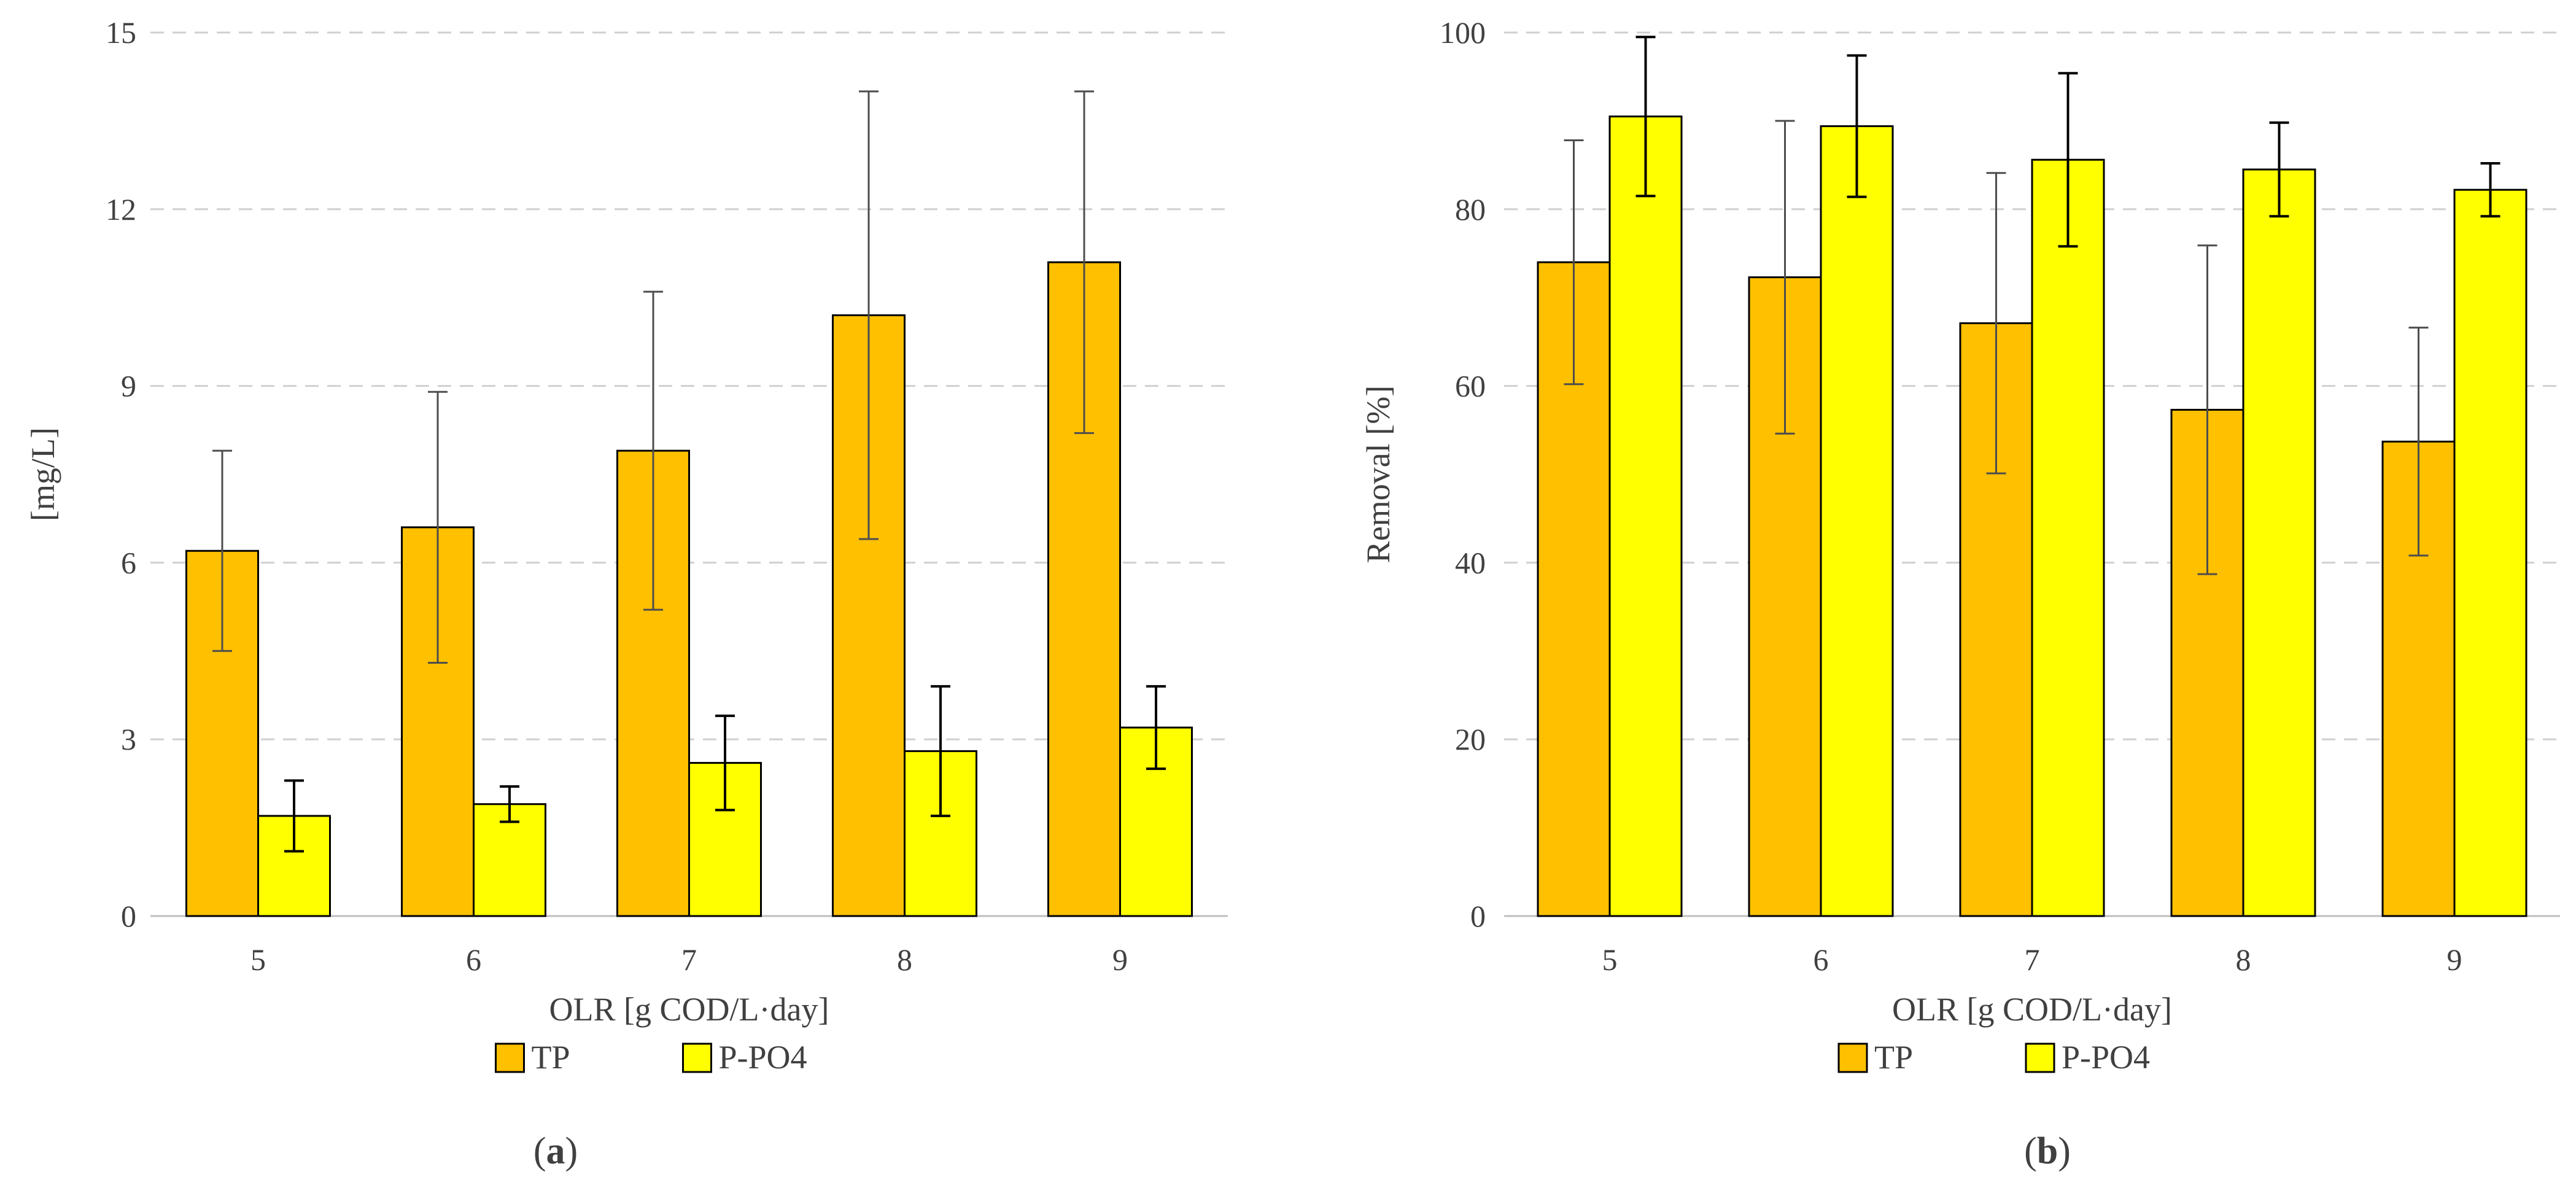 The image size is (2576, 1196). Describe the element at coordinates (1470, 210) in the screenshot. I see `y-tick-label: 80` at that location.